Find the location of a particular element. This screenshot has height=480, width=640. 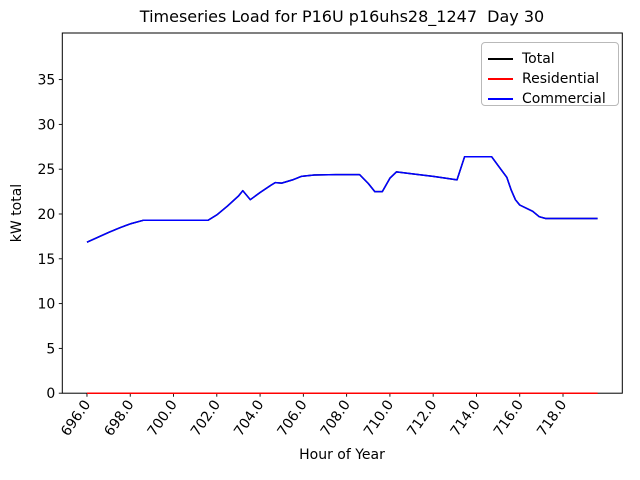

x-tick-label: 716.0 is located at coordinates (509, 418).